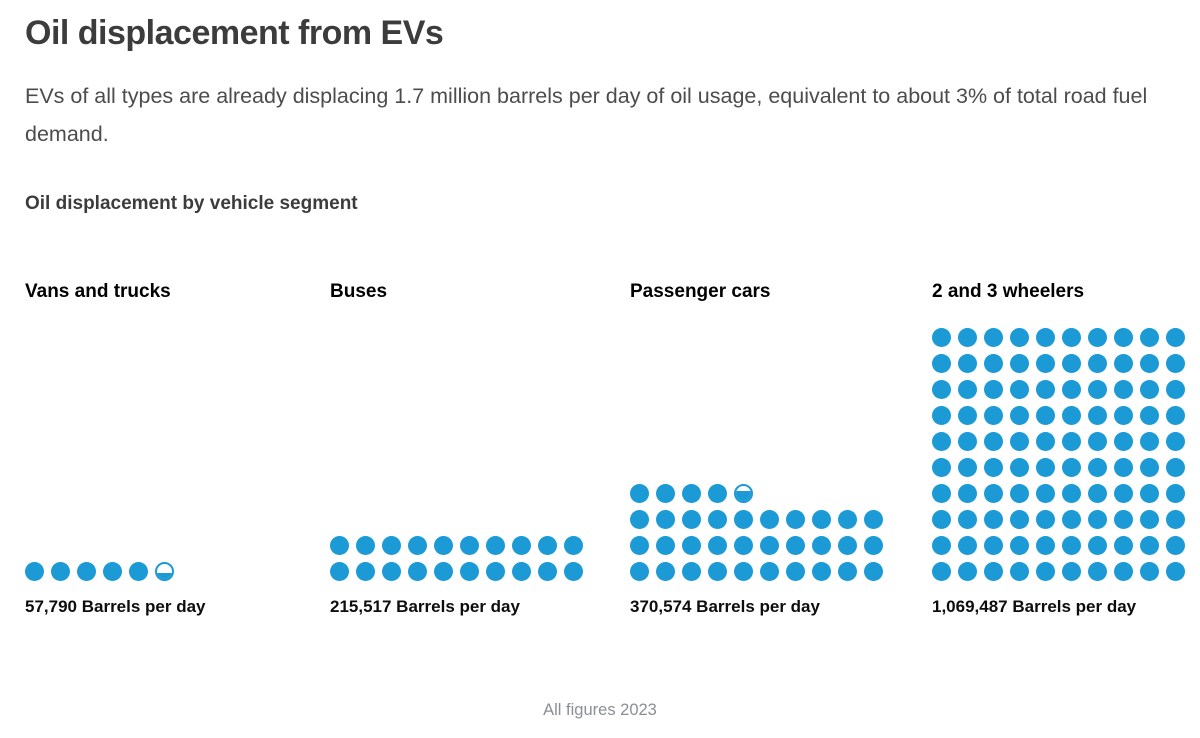  I want to click on page-title: Oil displacement from EVs, so click(234, 33).